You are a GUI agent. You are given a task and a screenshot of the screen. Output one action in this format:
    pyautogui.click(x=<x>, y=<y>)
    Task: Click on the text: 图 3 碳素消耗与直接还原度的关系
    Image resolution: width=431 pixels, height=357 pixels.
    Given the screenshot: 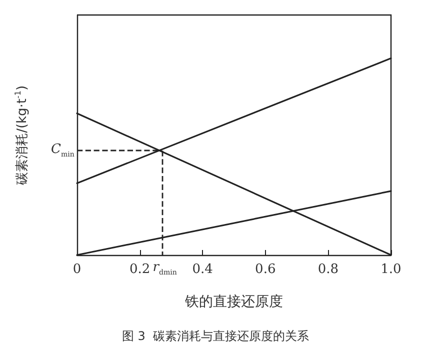 What is the action you would take?
    pyautogui.click(x=216, y=336)
    